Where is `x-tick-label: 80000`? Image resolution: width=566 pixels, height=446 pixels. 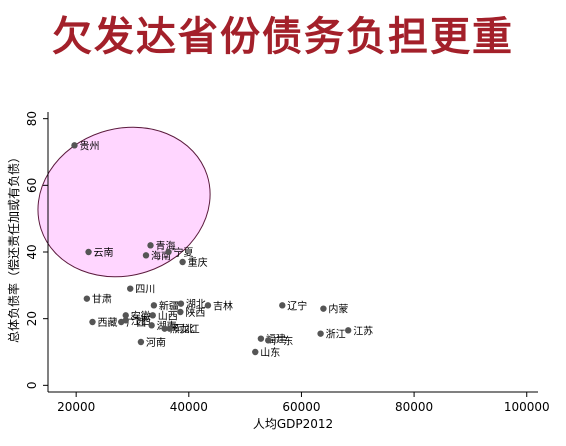 x-tick-label: 80000 is located at coordinates (414, 407).